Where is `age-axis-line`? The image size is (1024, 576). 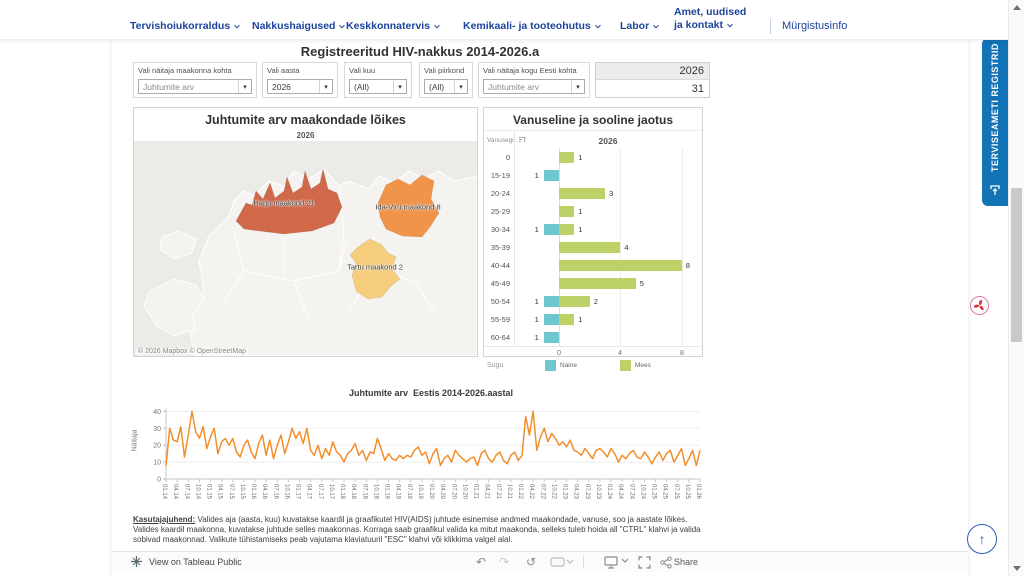 age-axis-line is located at coordinates (593, 346).